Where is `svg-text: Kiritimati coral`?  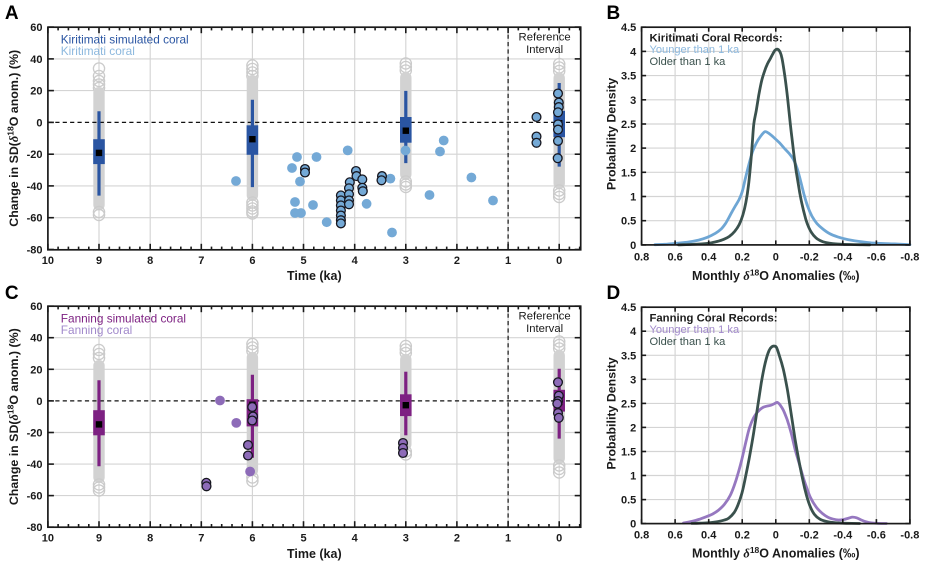 svg-text: Kiritimati coral is located at coordinates (98, 51).